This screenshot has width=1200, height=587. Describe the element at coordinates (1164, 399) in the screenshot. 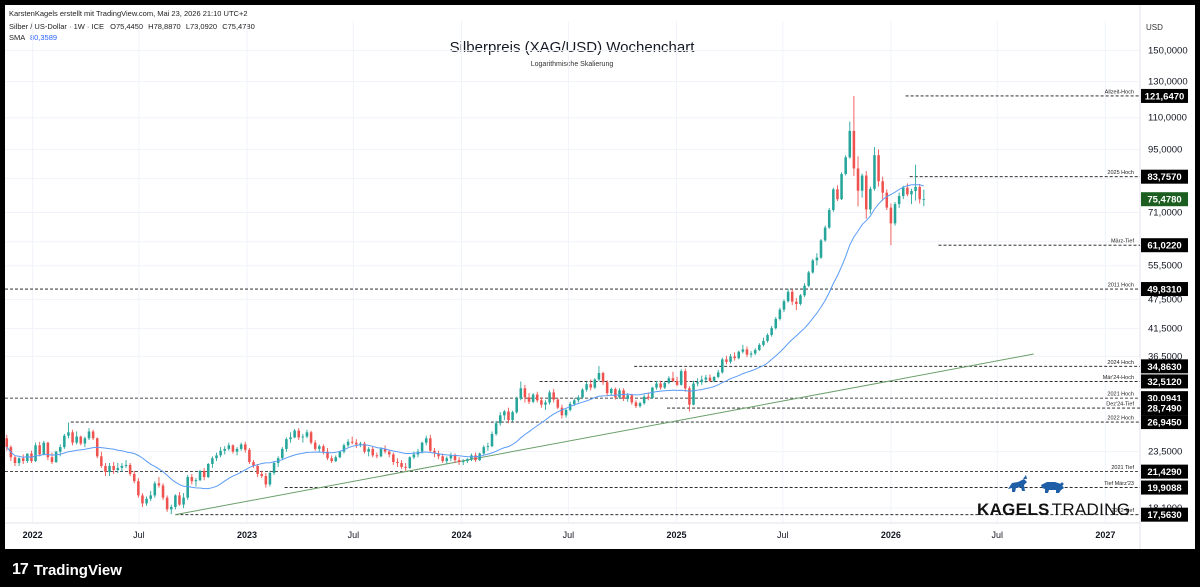

I see `price-level-value: 30,0941` at that location.